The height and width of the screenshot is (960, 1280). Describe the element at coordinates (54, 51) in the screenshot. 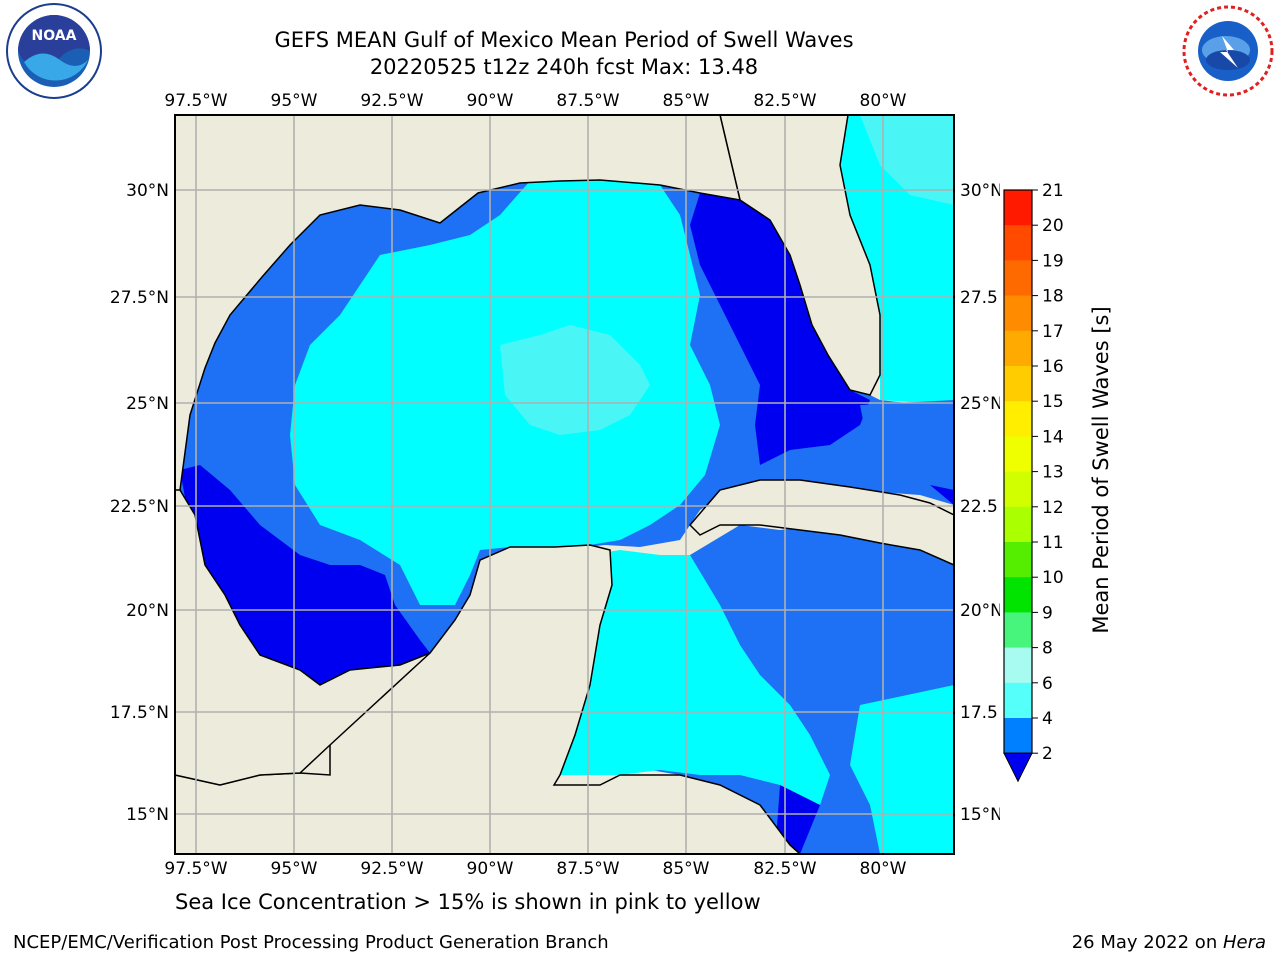

I see `noaa-logo: NOAA` at that location.